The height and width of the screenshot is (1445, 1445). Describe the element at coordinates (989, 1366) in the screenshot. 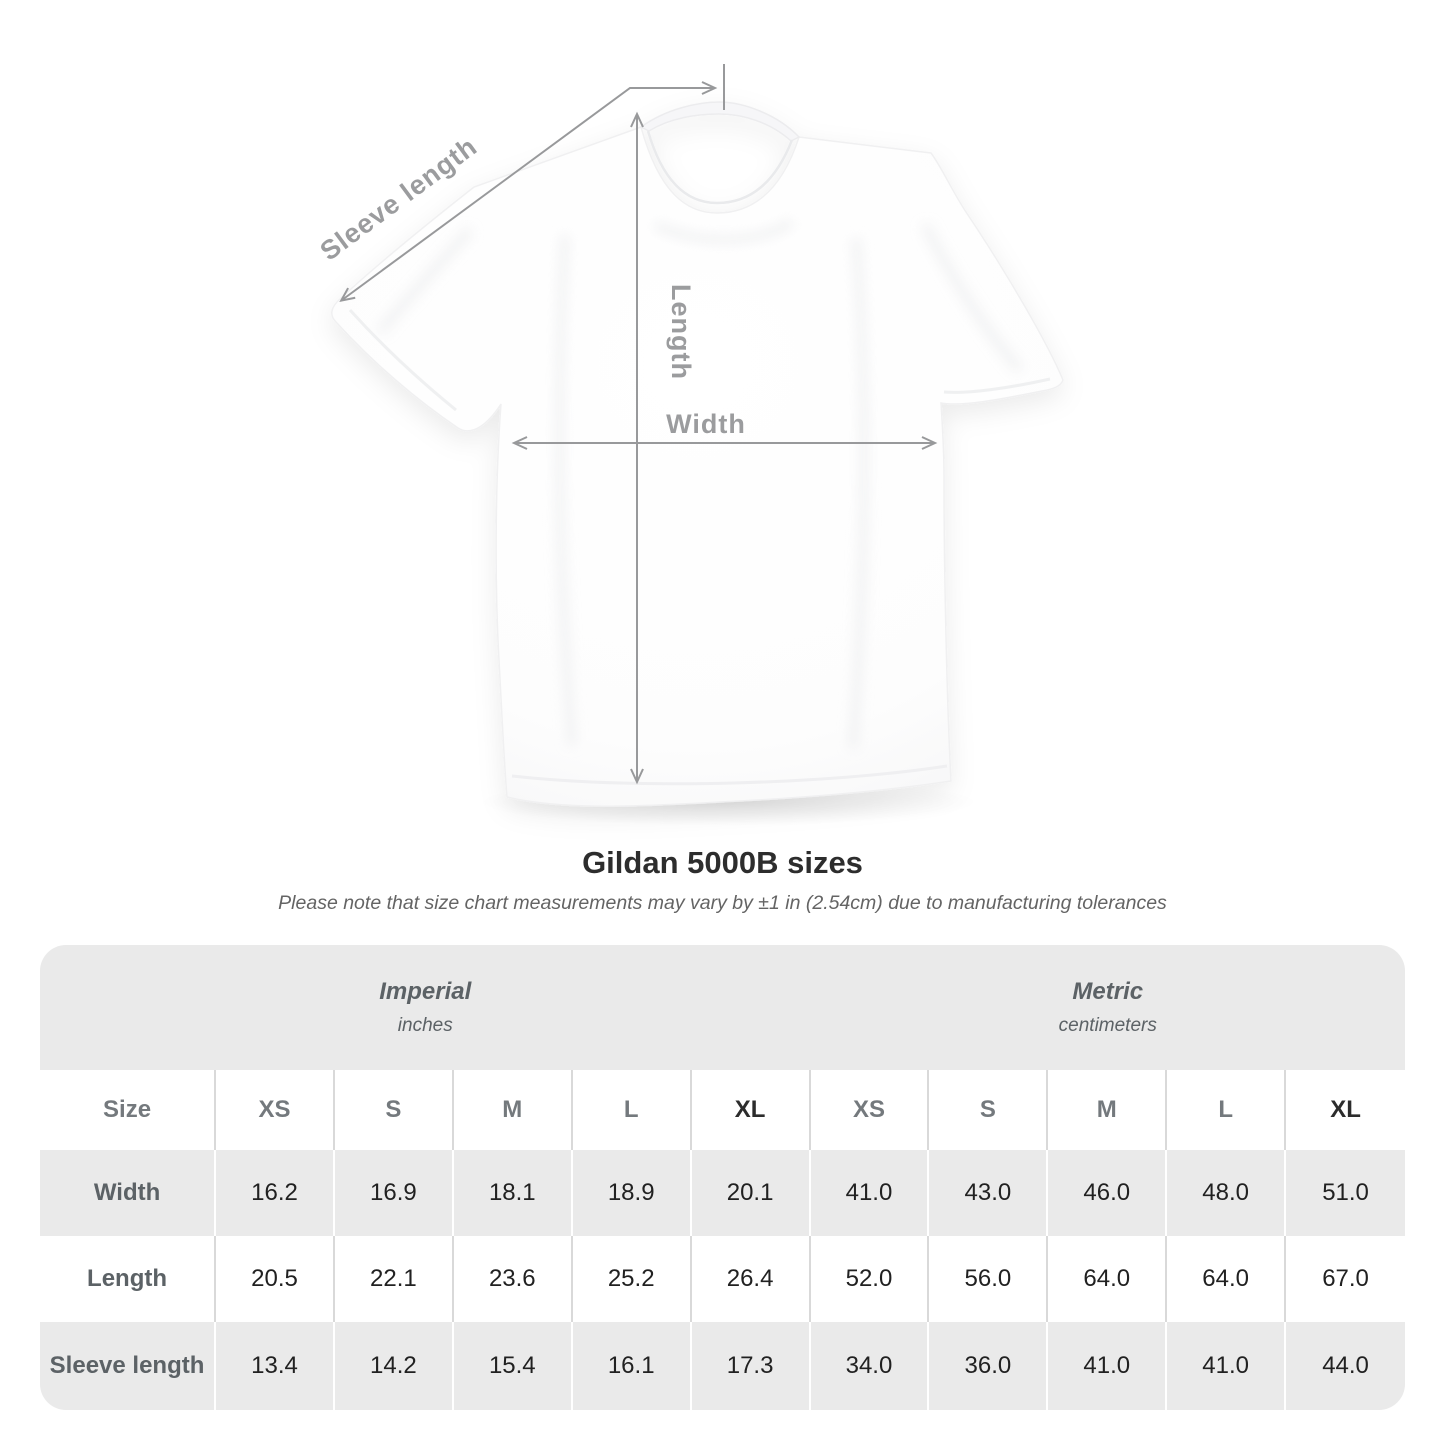

I see `metric-value-cell: 36.0` at that location.